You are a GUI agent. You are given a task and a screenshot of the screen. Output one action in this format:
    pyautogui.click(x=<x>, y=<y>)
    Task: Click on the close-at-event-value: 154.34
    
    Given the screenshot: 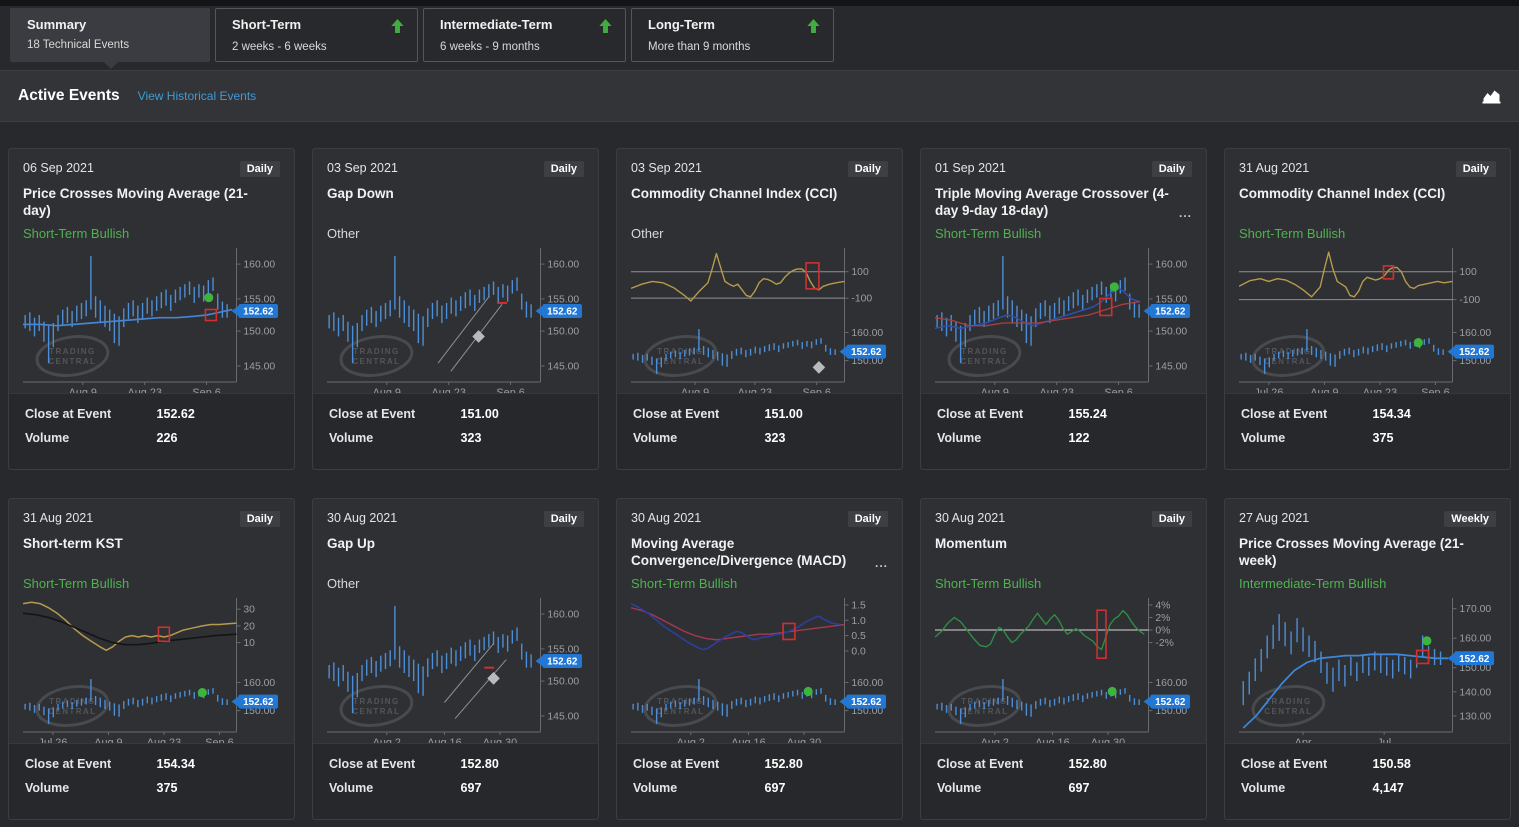 What is the action you would take?
    pyautogui.click(x=175, y=764)
    